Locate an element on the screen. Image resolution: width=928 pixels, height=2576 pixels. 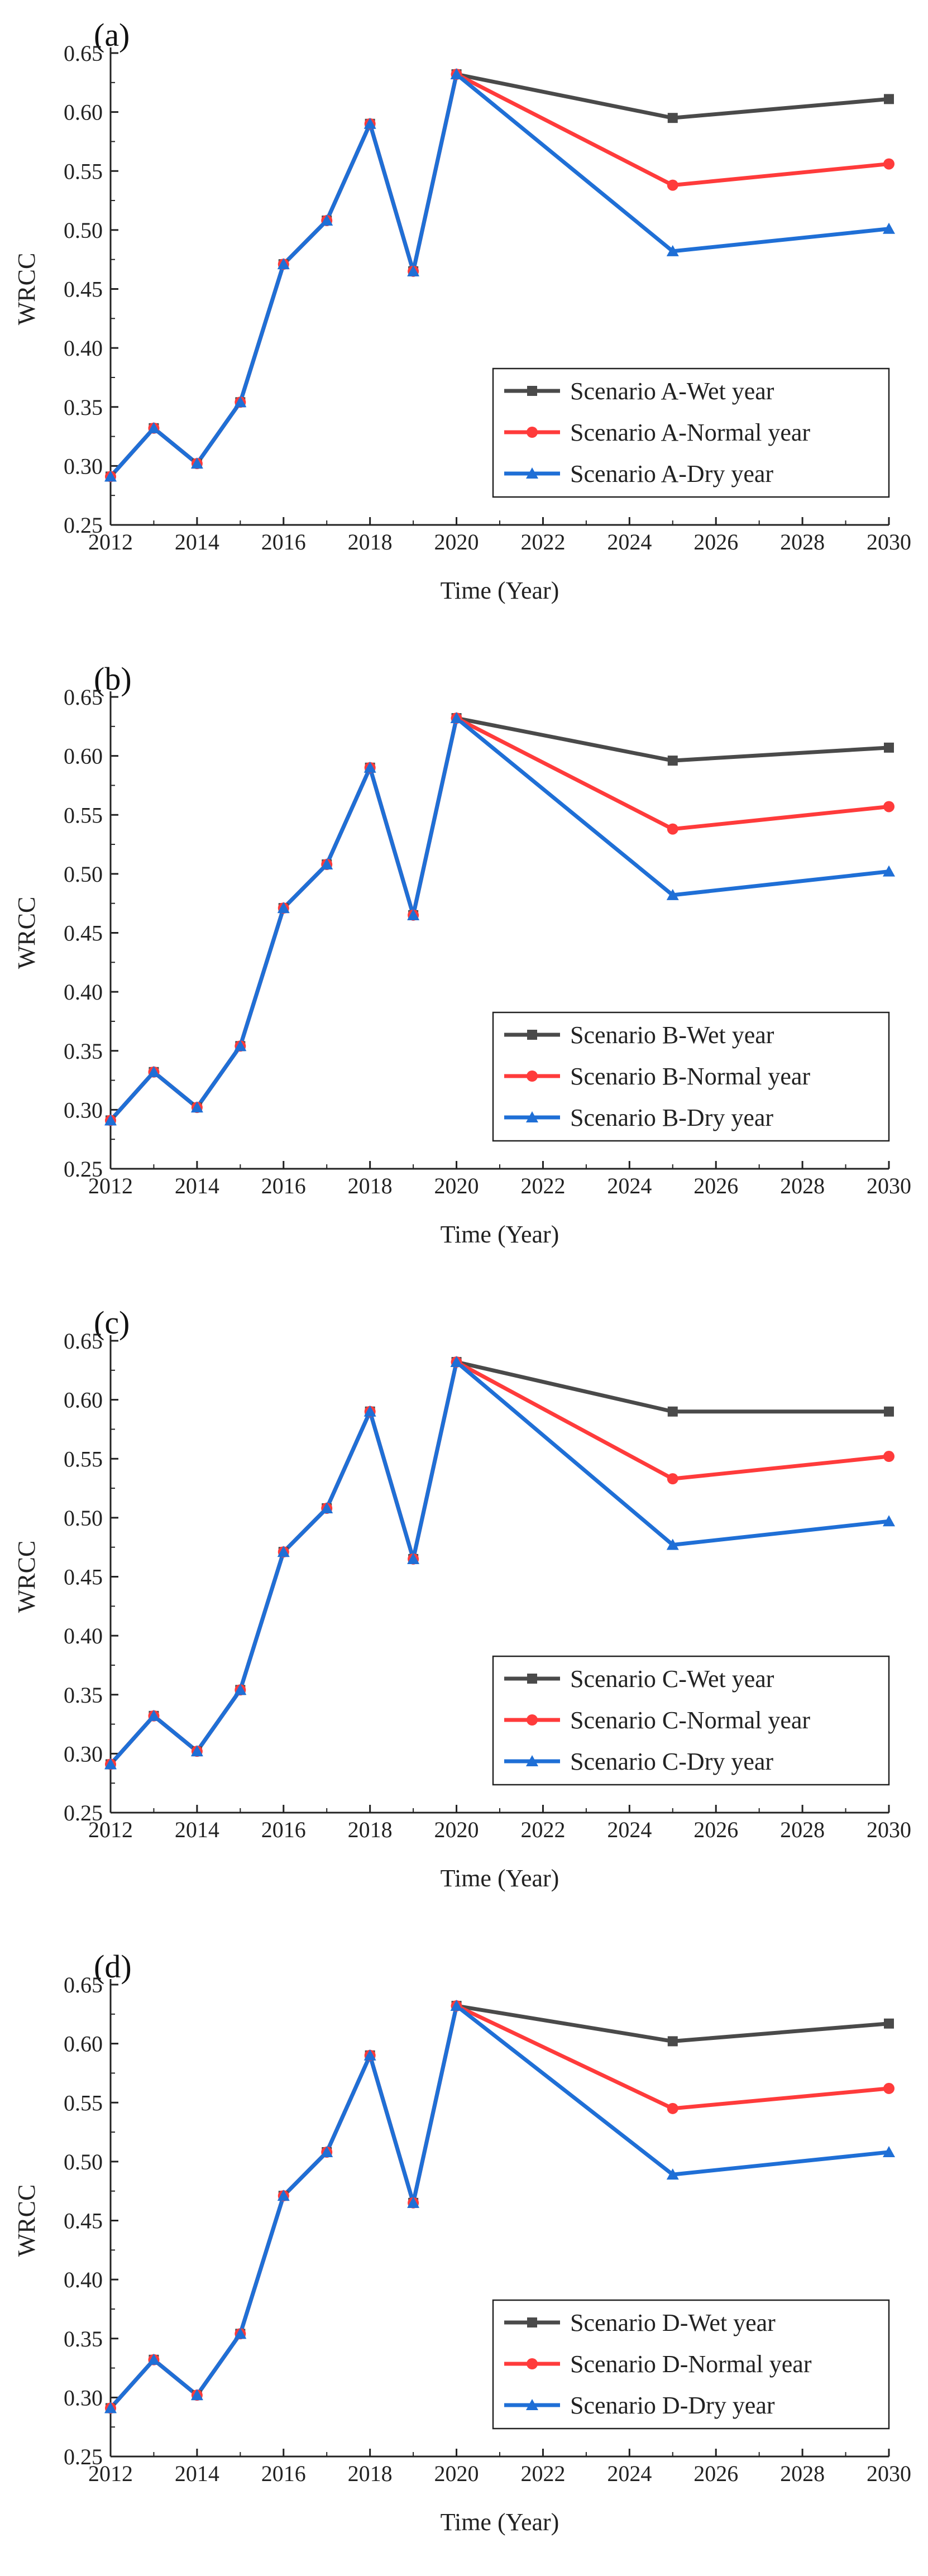
legend-entry-dry: Scenario B-Dry year is located at coordinates (671, 1117).